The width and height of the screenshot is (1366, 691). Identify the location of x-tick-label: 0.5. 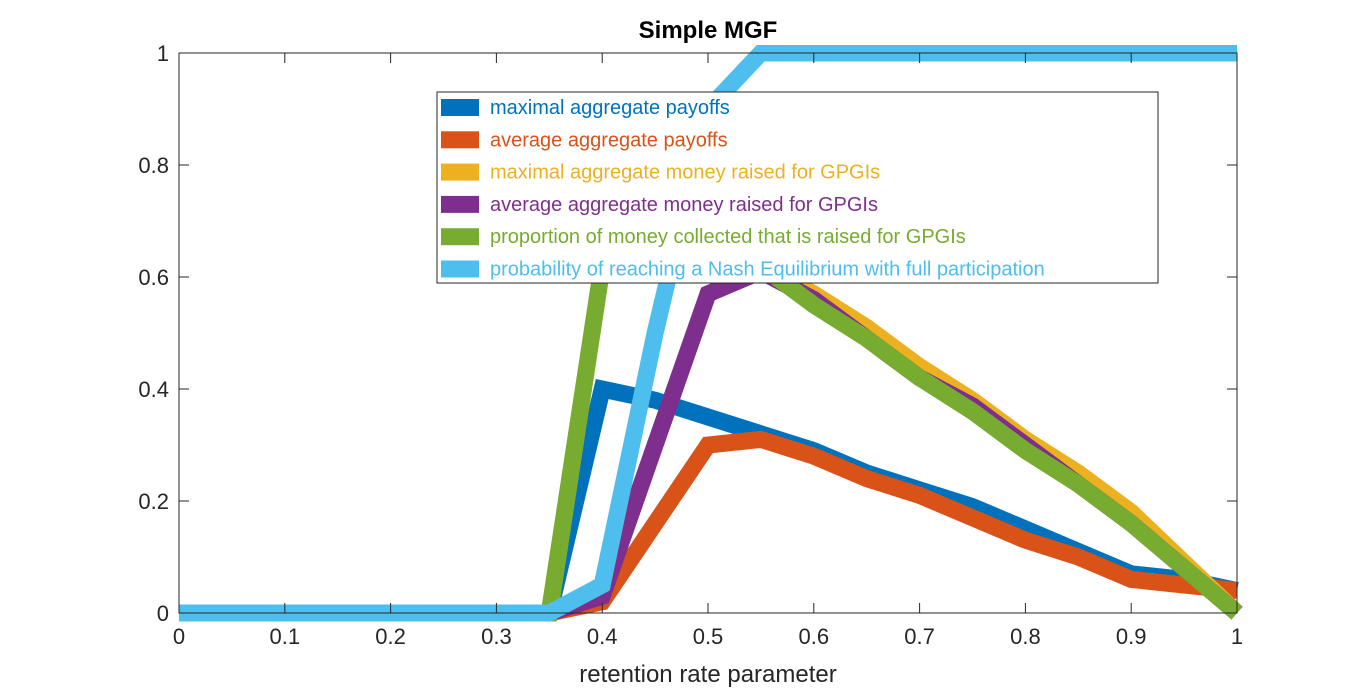
(708, 636).